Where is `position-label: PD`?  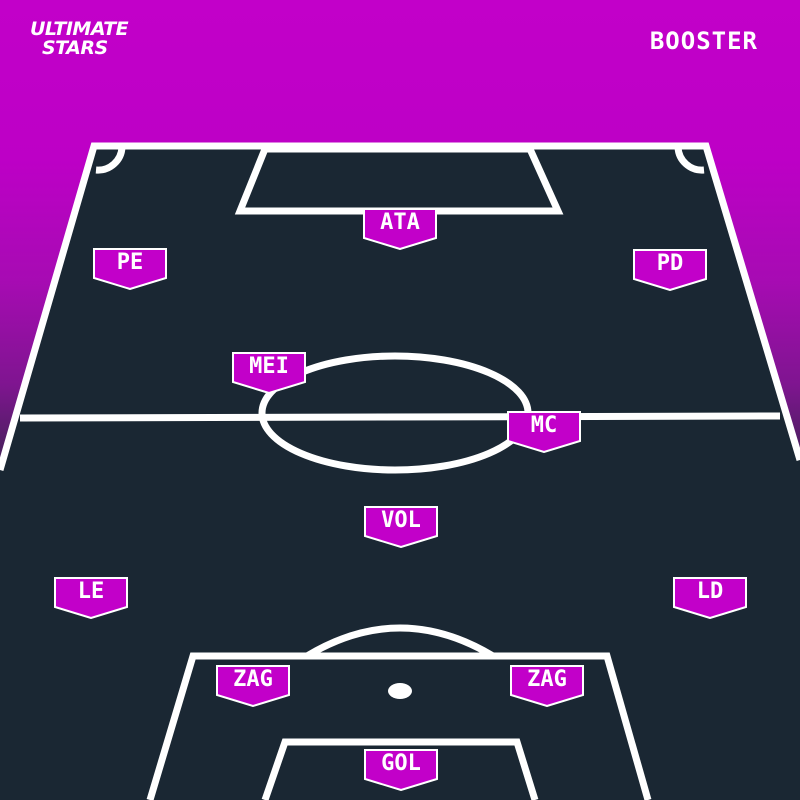 position-label: PD is located at coordinates (670, 263).